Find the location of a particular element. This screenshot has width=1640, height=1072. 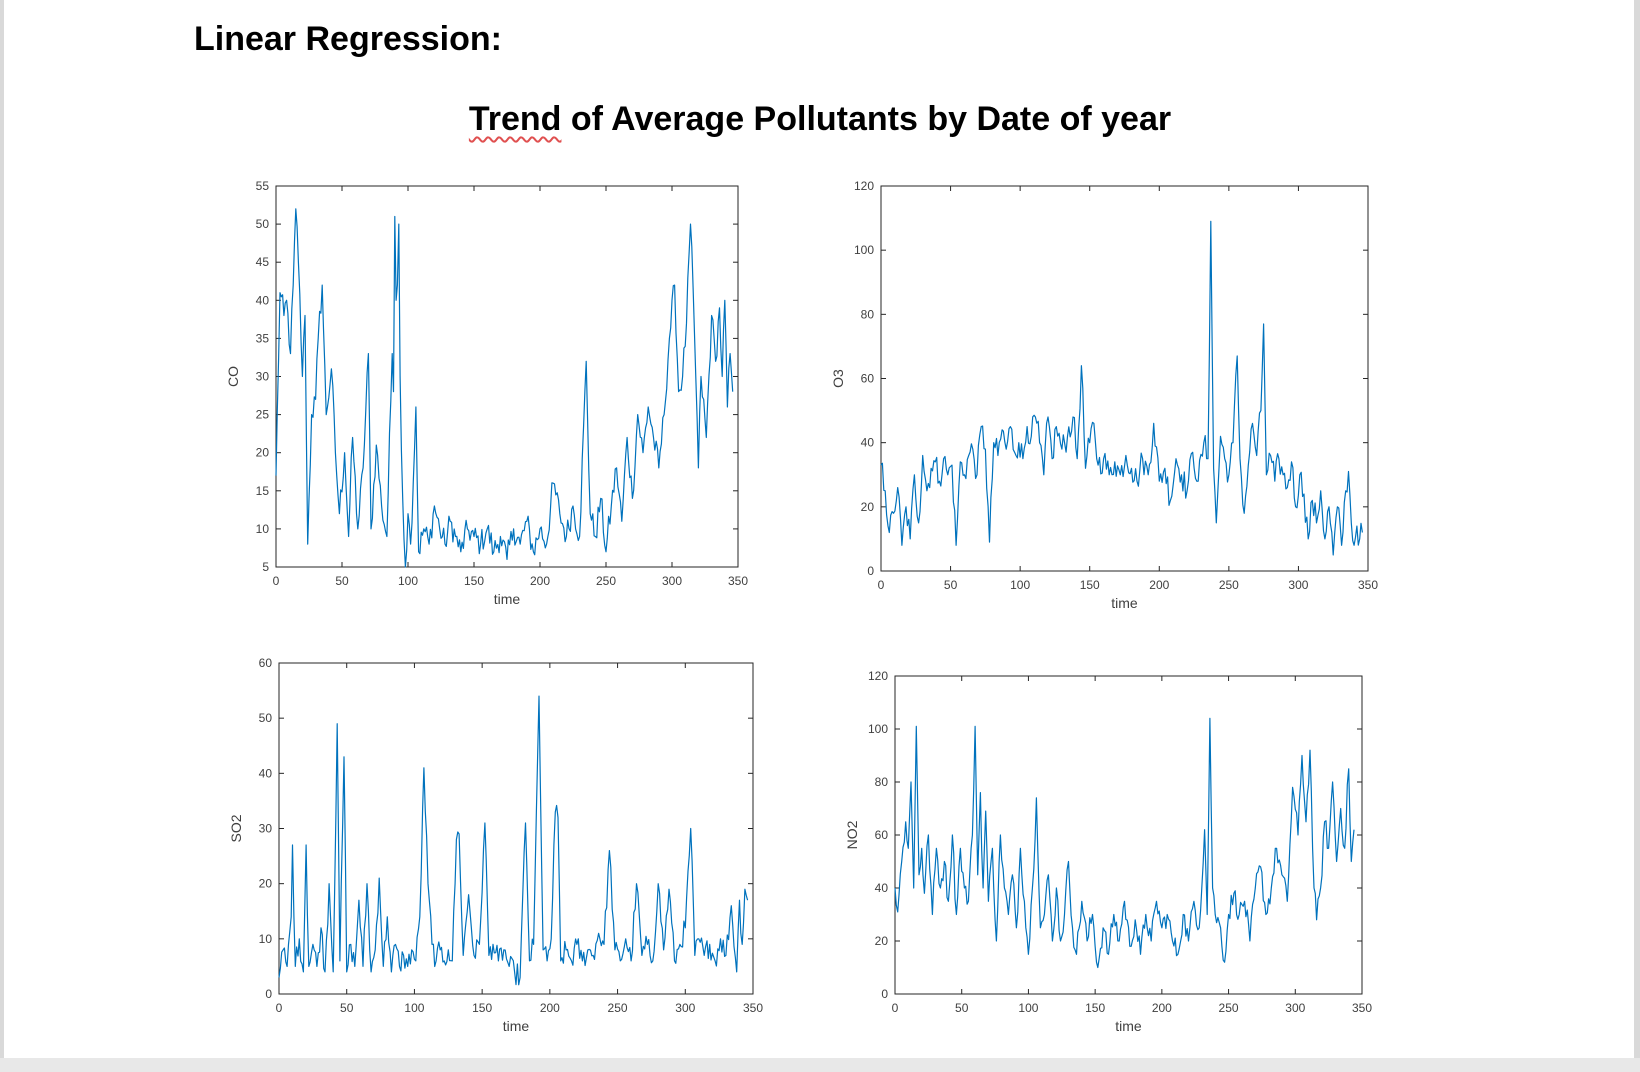

page-edge-right is located at coordinates (1637, 536).